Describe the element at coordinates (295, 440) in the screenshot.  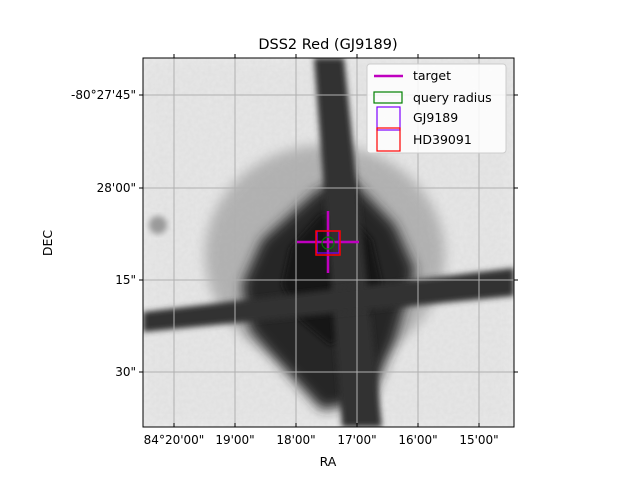
I see `x-tick-label: 18'00"` at that location.